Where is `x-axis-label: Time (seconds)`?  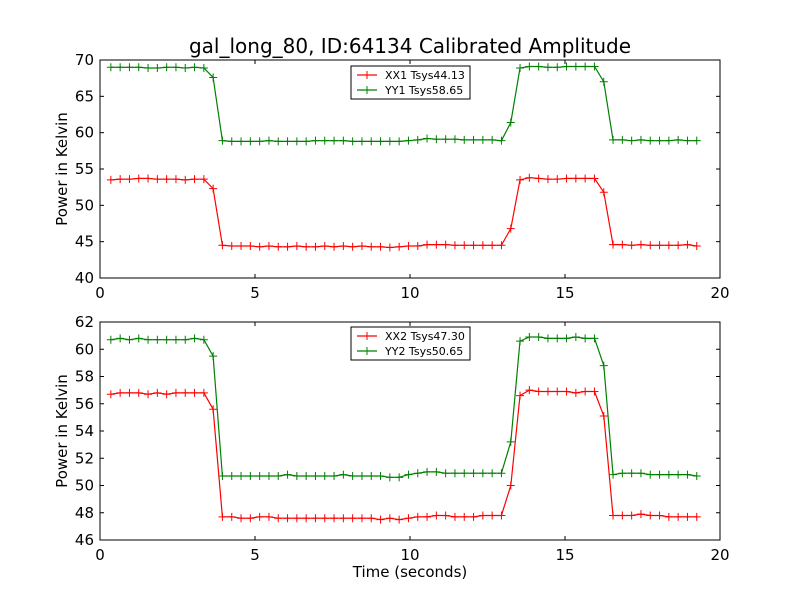 x-axis-label: Time (seconds) is located at coordinates (410, 572).